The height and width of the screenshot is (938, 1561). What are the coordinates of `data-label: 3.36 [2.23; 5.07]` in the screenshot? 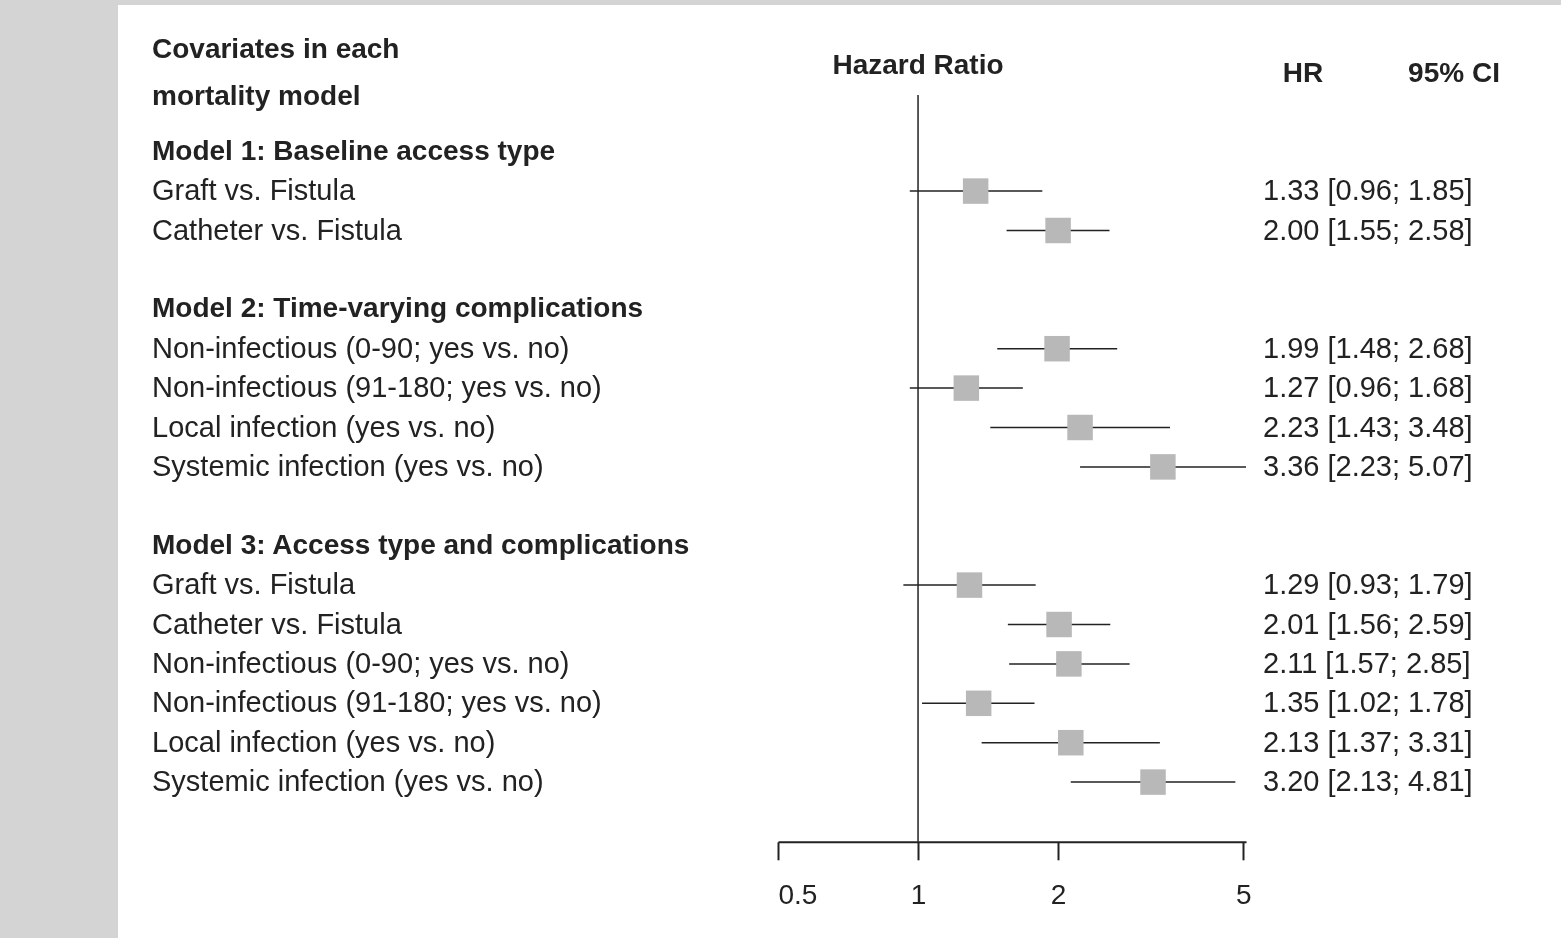 It's located at (1368, 465).